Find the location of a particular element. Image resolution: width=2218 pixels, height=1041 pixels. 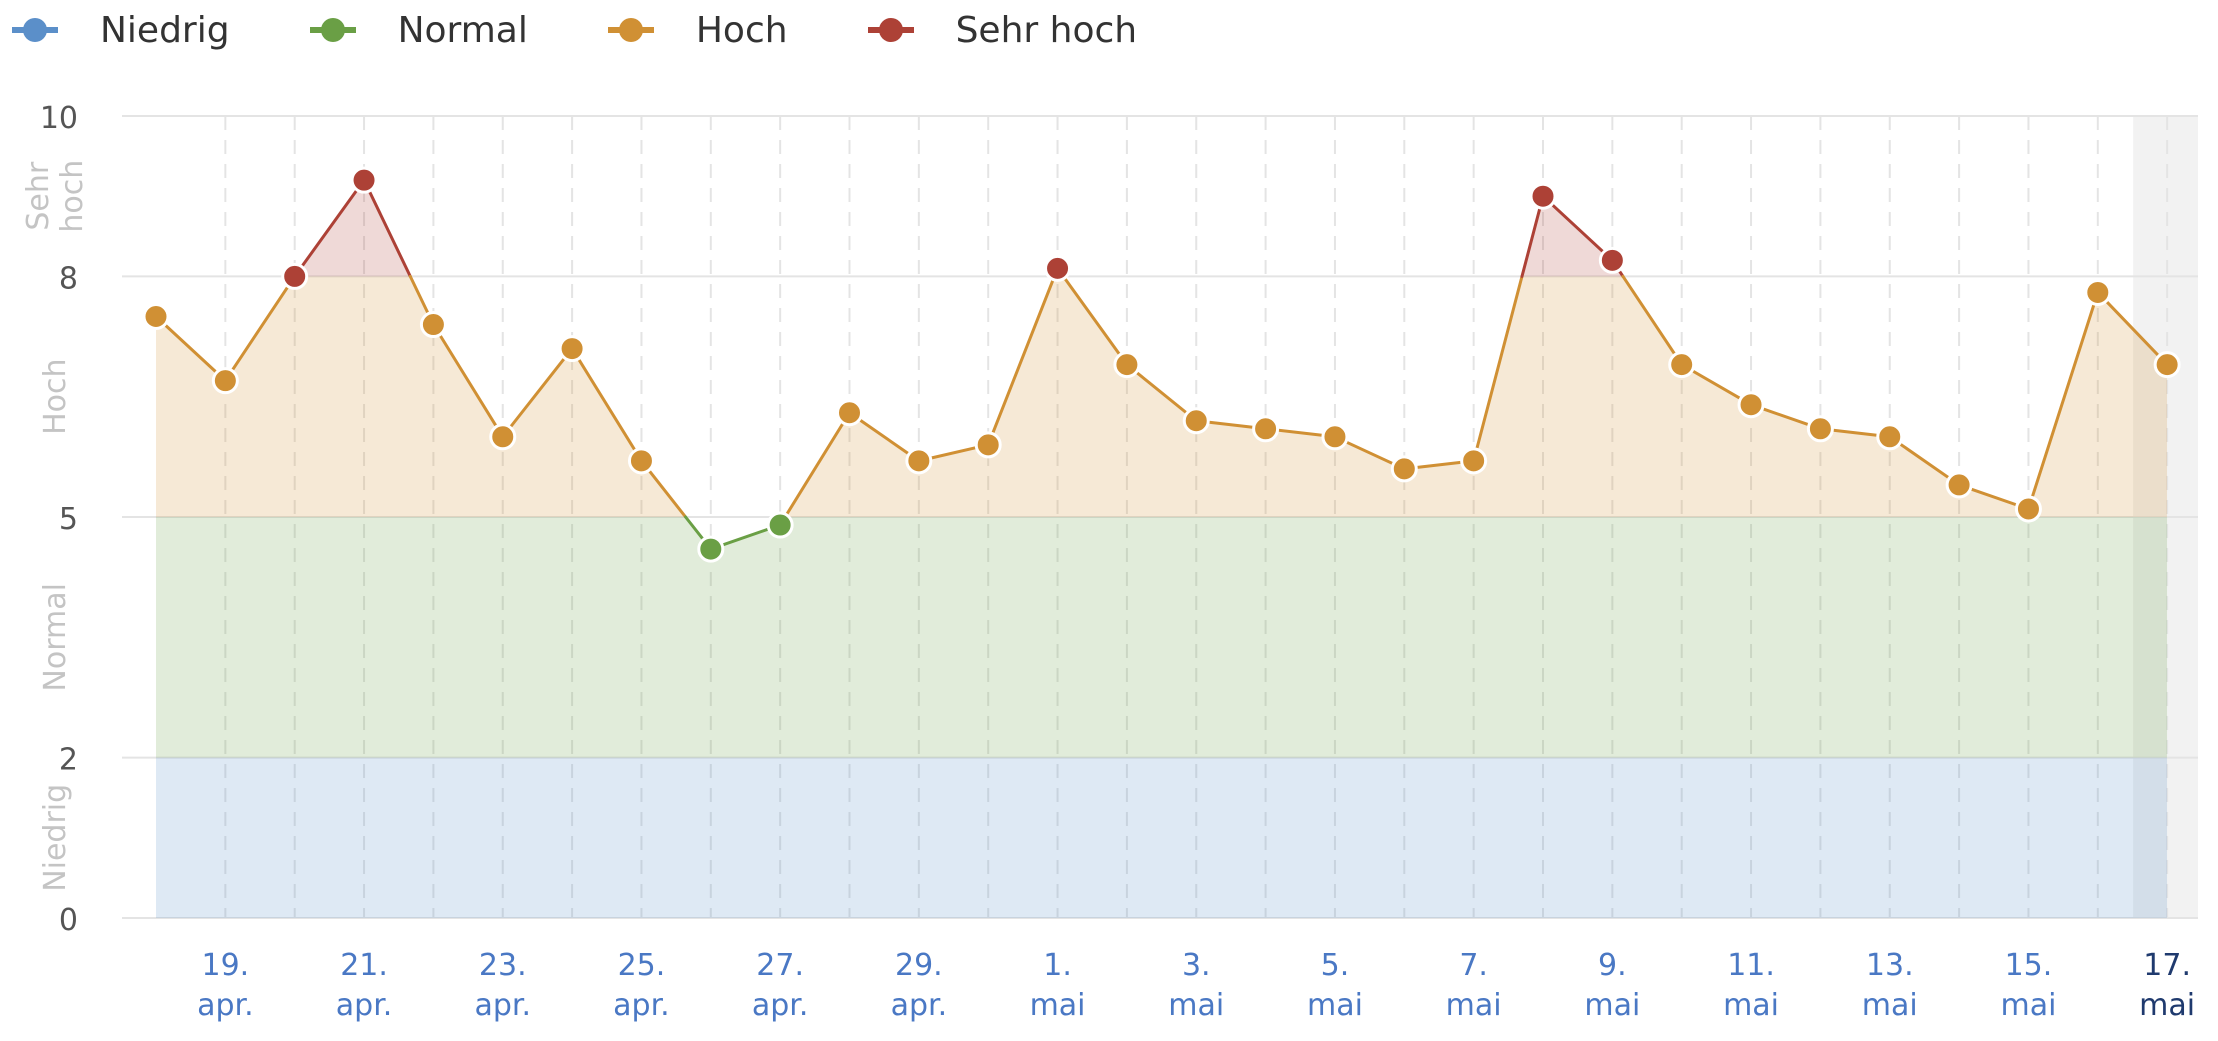

legend-item-niedrig: Niedrig is located at coordinates (121, 30).